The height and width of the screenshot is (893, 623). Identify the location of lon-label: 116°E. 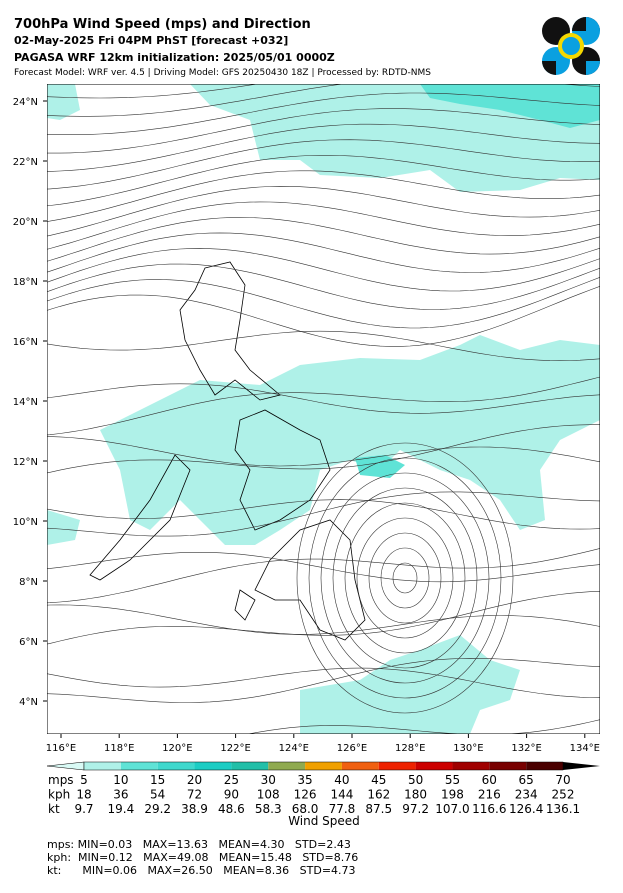
(61, 748).